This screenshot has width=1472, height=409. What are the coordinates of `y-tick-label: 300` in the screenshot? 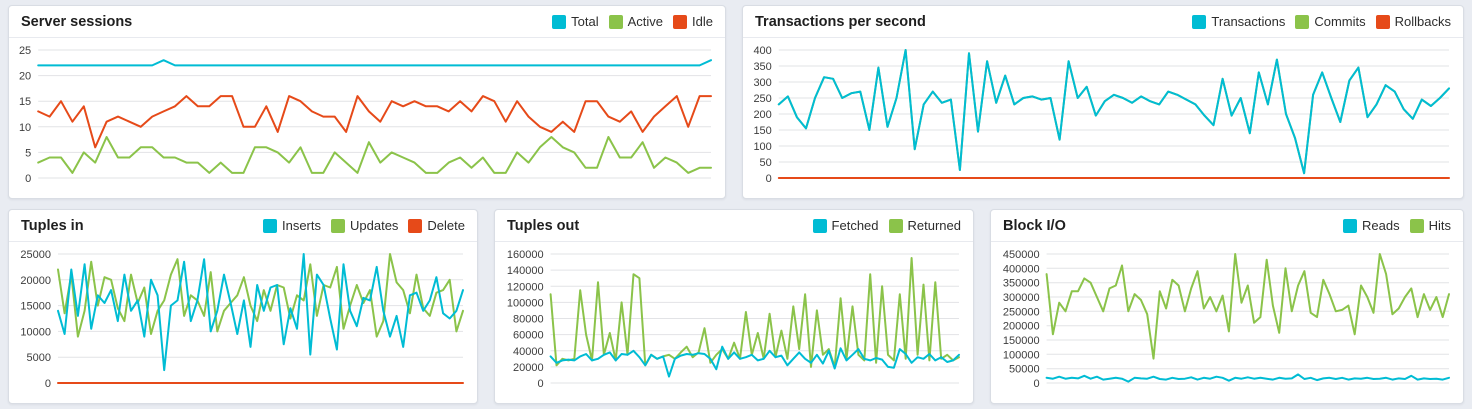 It's located at (762, 83).